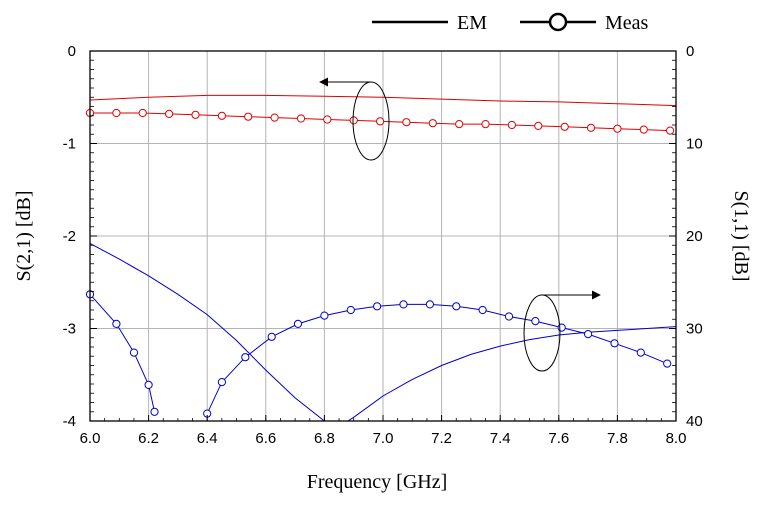 This screenshot has width=766, height=508. What do you see at coordinates (510, 23) in the screenshot?
I see `legend: EM Meas` at bounding box center [510, 23].